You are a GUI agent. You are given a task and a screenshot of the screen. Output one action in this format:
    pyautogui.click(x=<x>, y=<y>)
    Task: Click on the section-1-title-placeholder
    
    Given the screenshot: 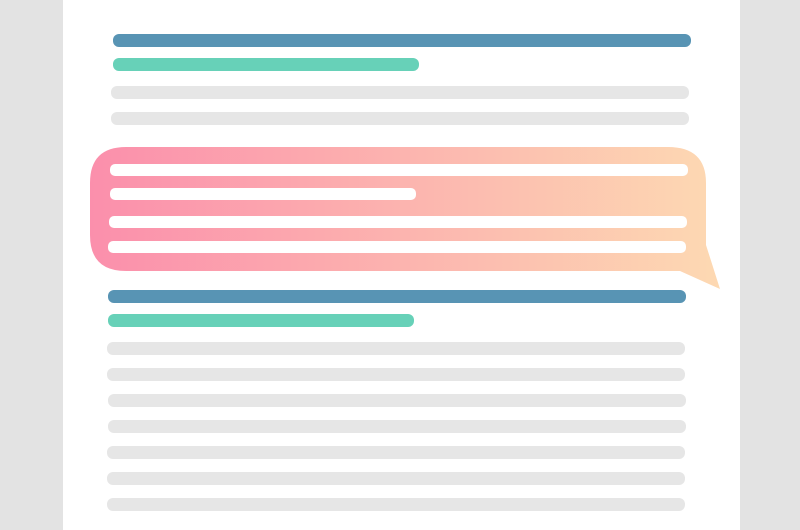 What is the action you would take?
    pyautogui.click(x=402, y=40)
    